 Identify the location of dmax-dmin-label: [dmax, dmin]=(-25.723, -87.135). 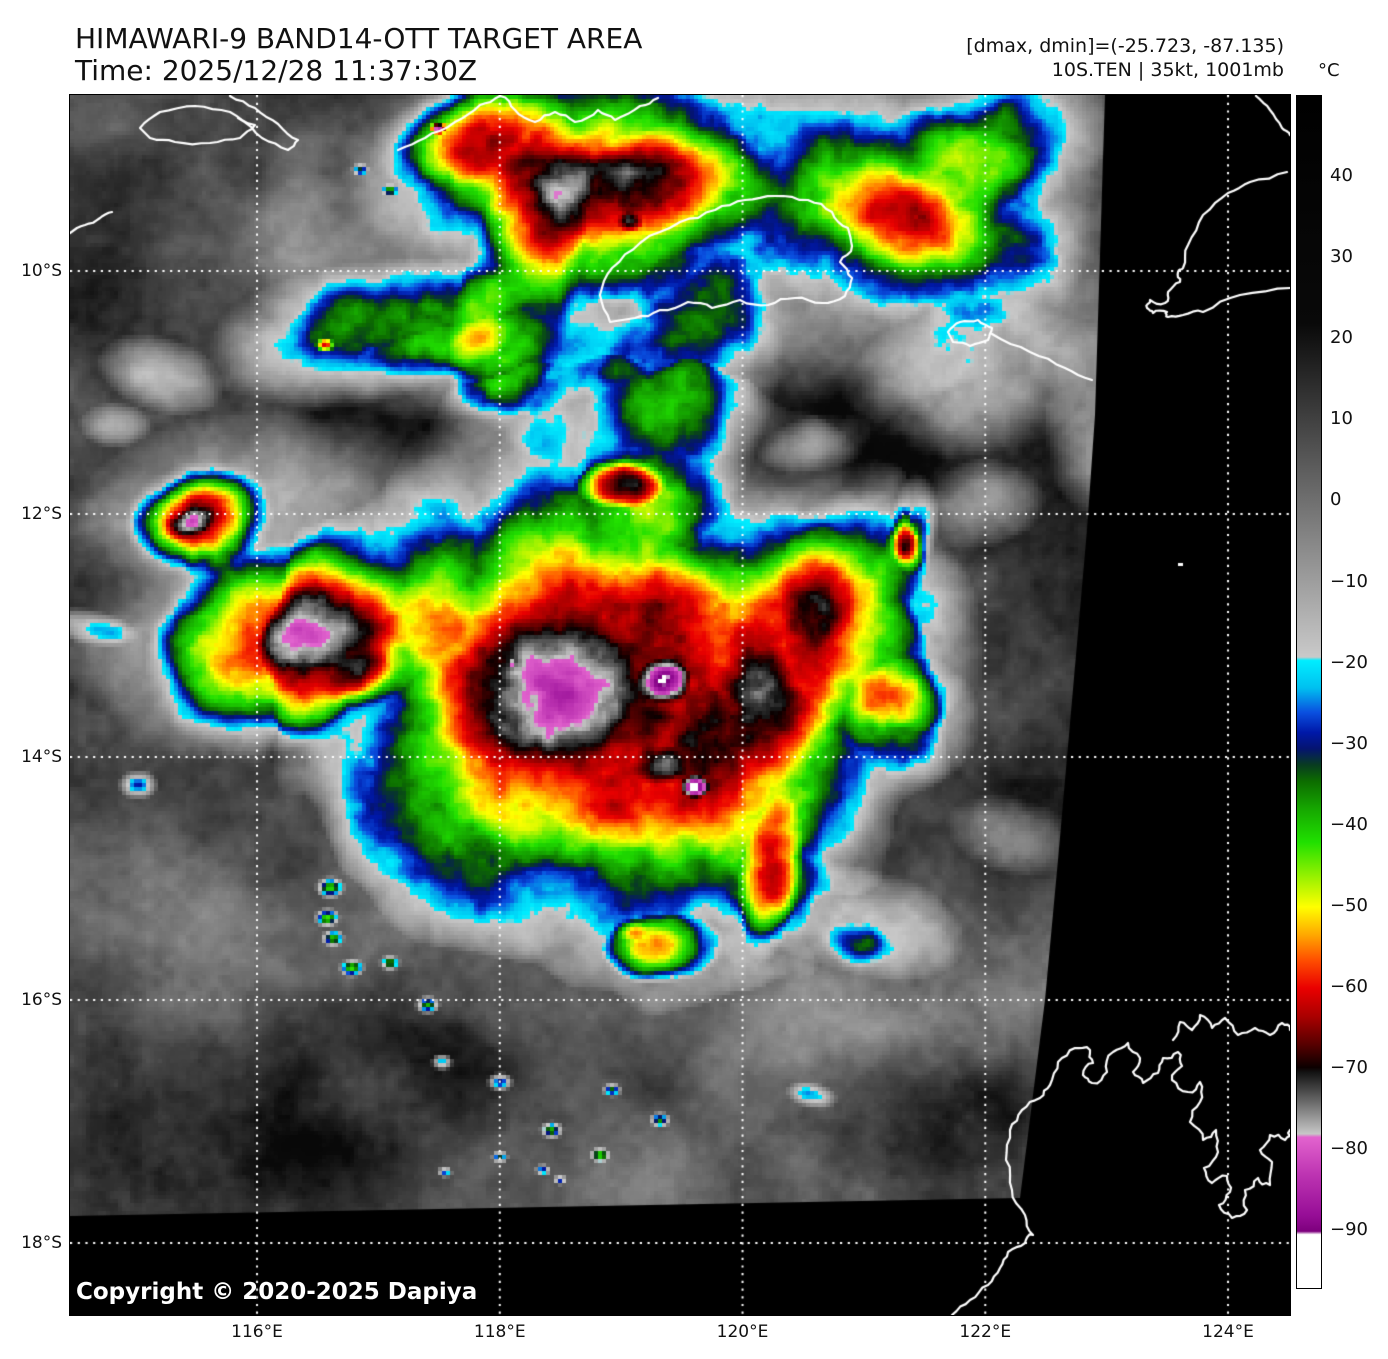
(1125, 46).